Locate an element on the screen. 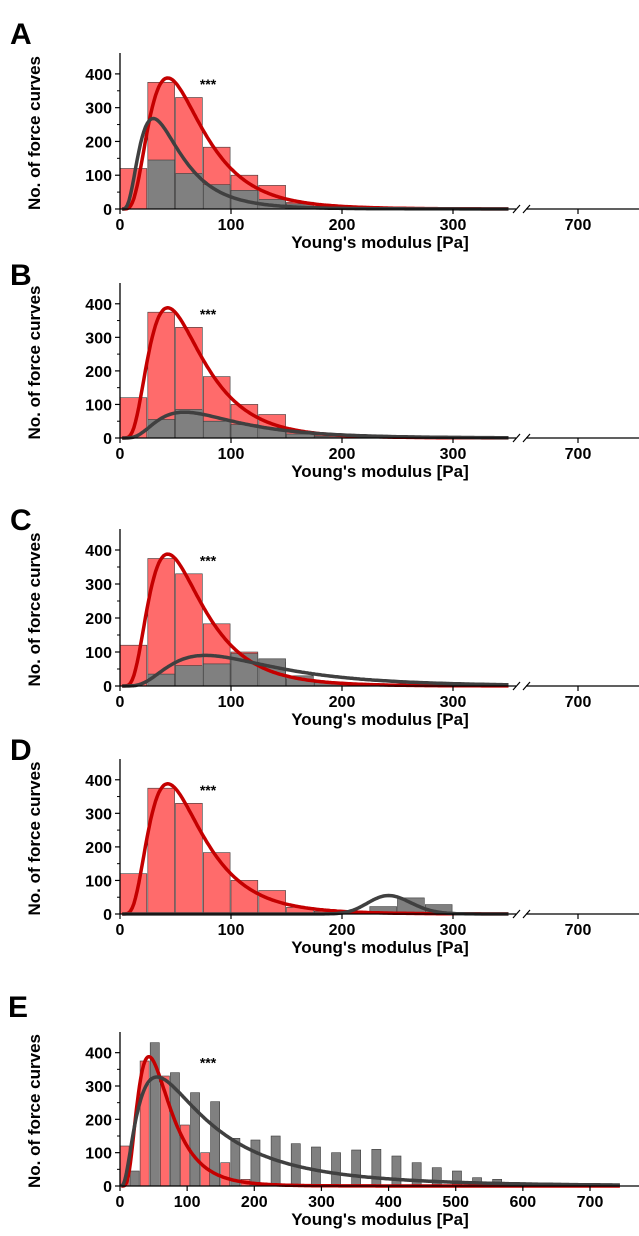  panel-letter: C is located at coordinates (21, 520).